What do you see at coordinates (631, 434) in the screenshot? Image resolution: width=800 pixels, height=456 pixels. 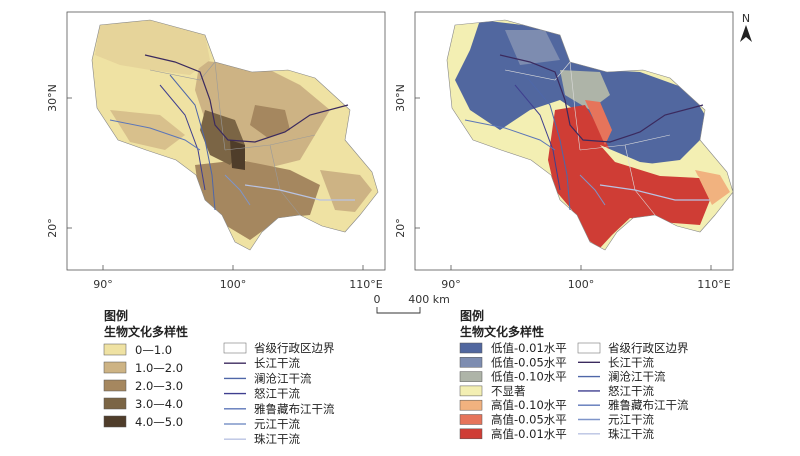 I see `right-layer-river-label-5: 珠江干流` at bounding box center [631, 434].